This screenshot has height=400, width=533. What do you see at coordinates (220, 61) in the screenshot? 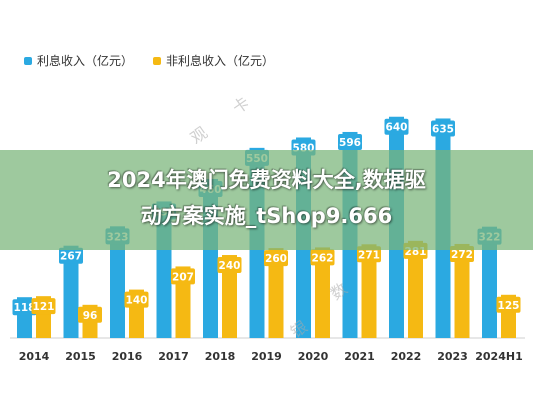
I see `legend-label-noninterest: 非利息收入（亿元）` at bounding box center [220, 61].